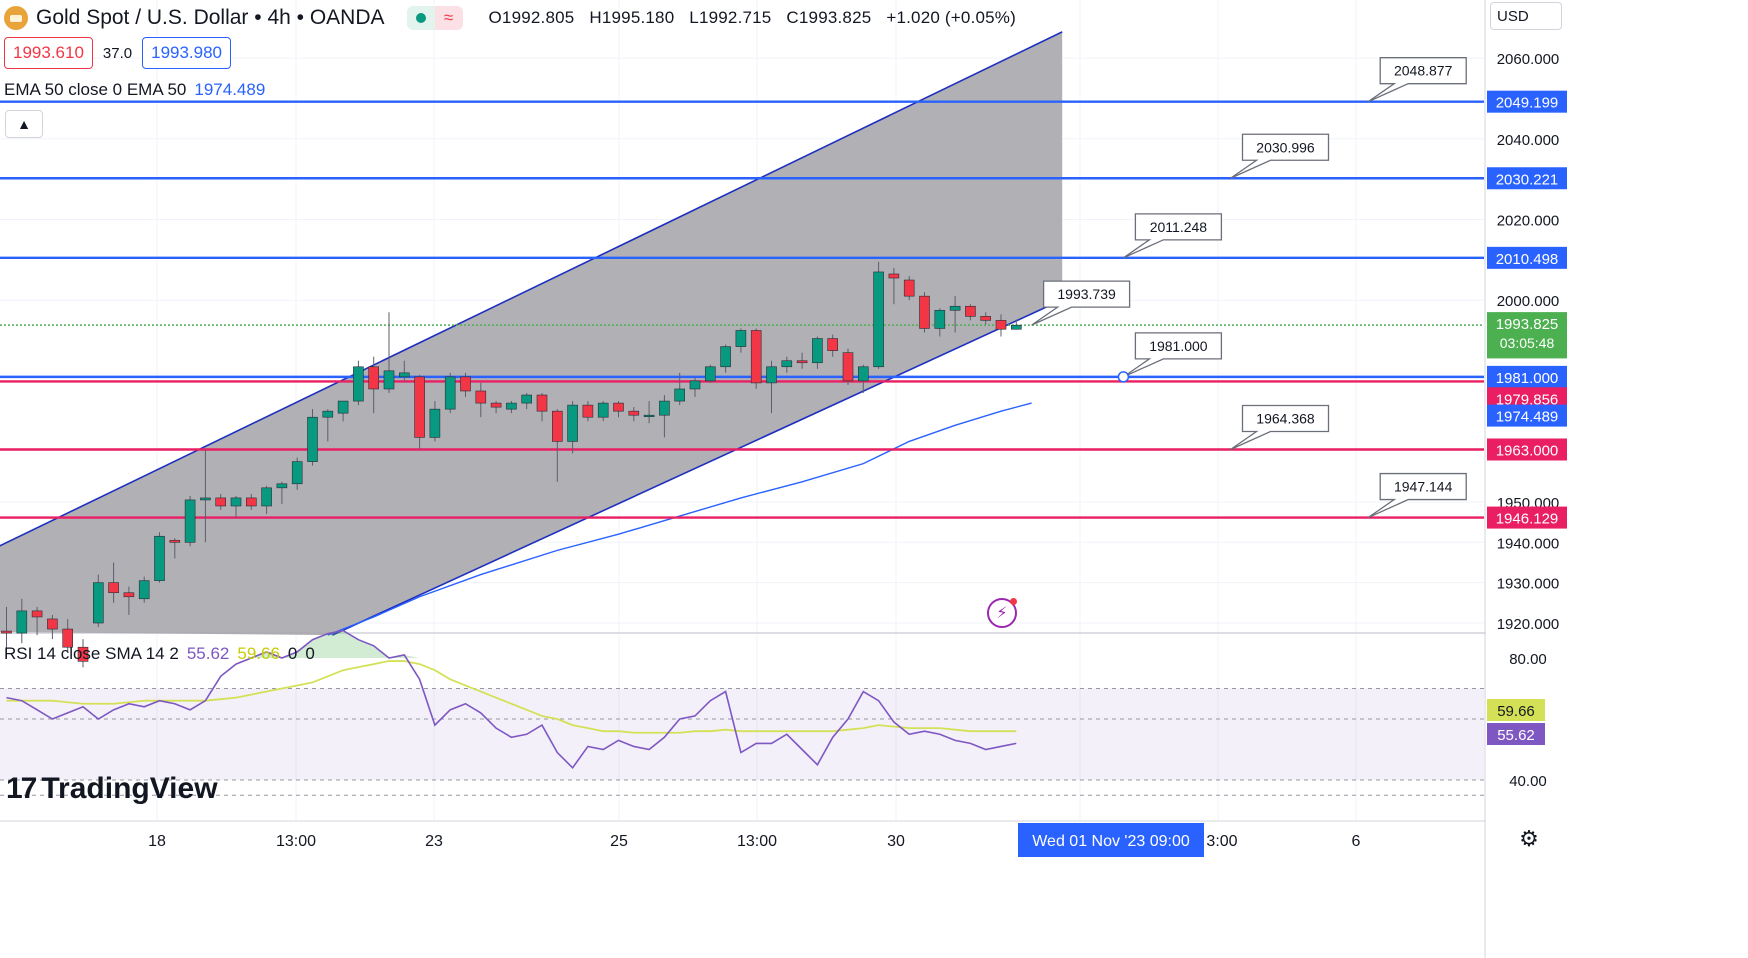  I want to click on price-callout: 2048.877, so click(1417, 80).